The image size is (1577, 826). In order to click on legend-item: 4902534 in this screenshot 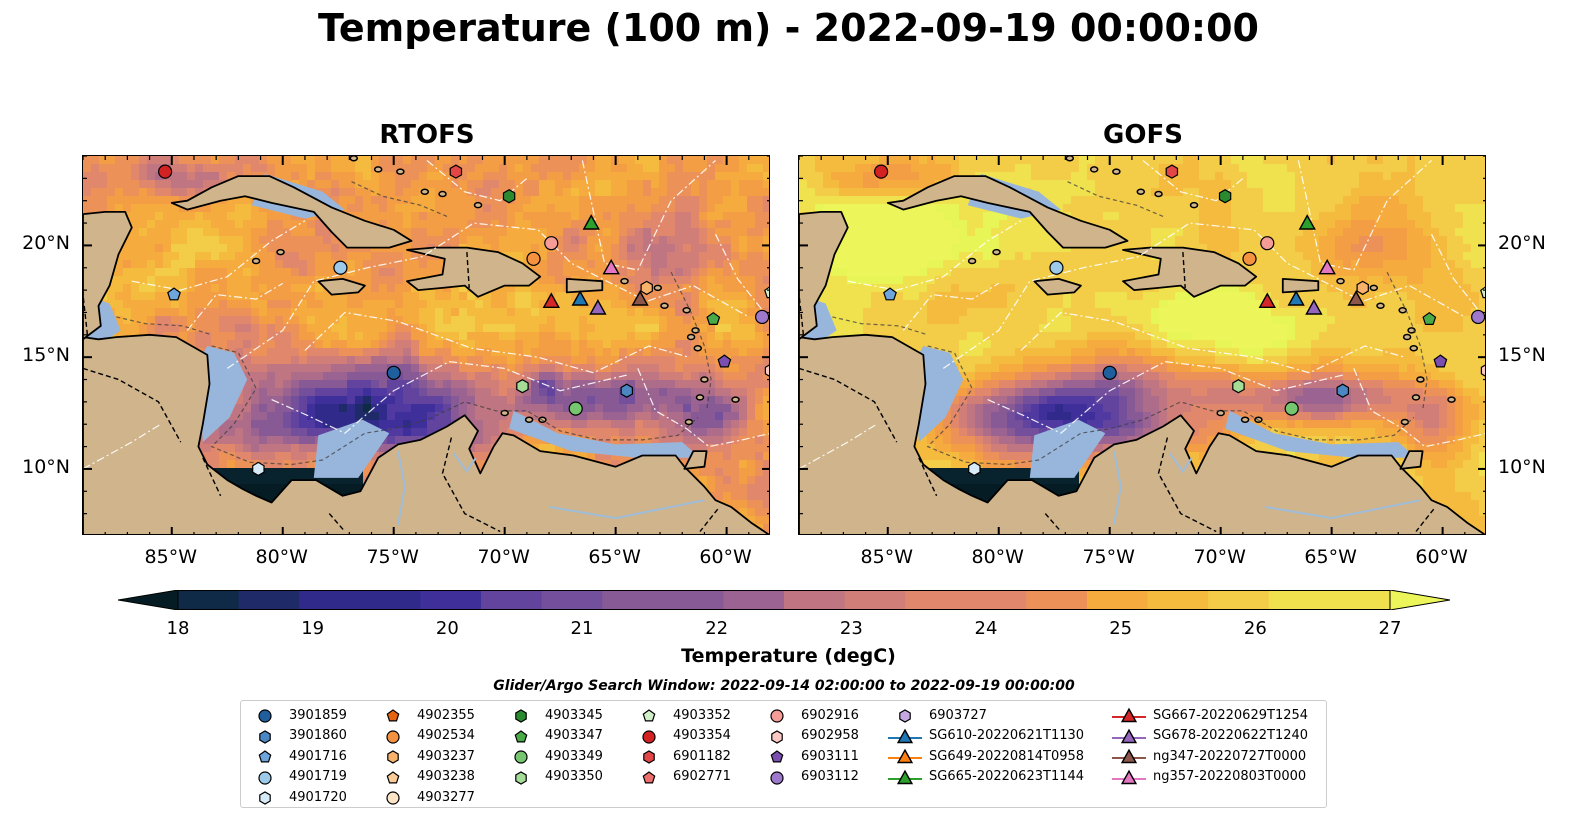, I will do `click(425, 736)`.